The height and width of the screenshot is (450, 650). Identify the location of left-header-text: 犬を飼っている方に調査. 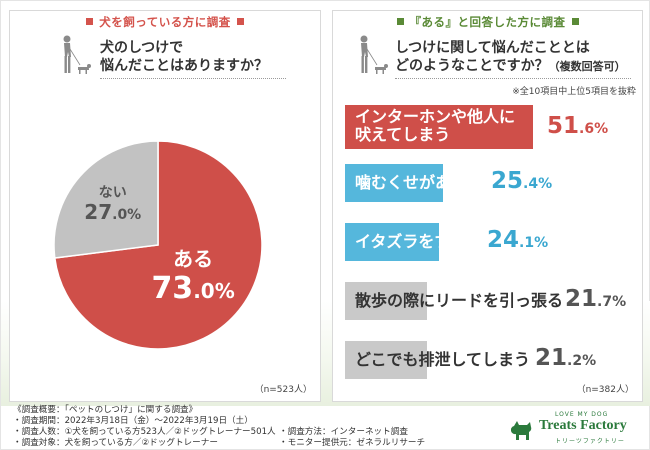
(165, 22).